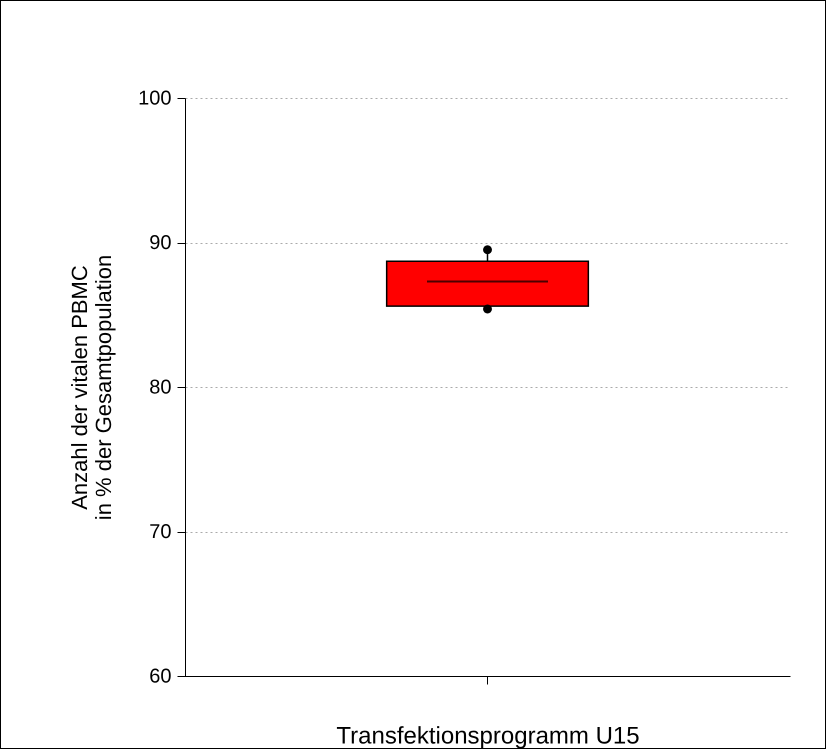 This screenshot has height=749, width=826. Describe the element at coordinates (488, 735) in the screenshot. I see `x-axis-title: Transfektionsprogramm U15` at that location.